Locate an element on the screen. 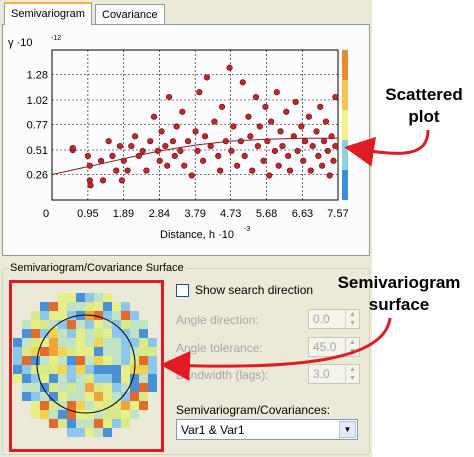 The image size is (474, 457). y-tick-label: 0.77 is located at coordinates (37, 126).